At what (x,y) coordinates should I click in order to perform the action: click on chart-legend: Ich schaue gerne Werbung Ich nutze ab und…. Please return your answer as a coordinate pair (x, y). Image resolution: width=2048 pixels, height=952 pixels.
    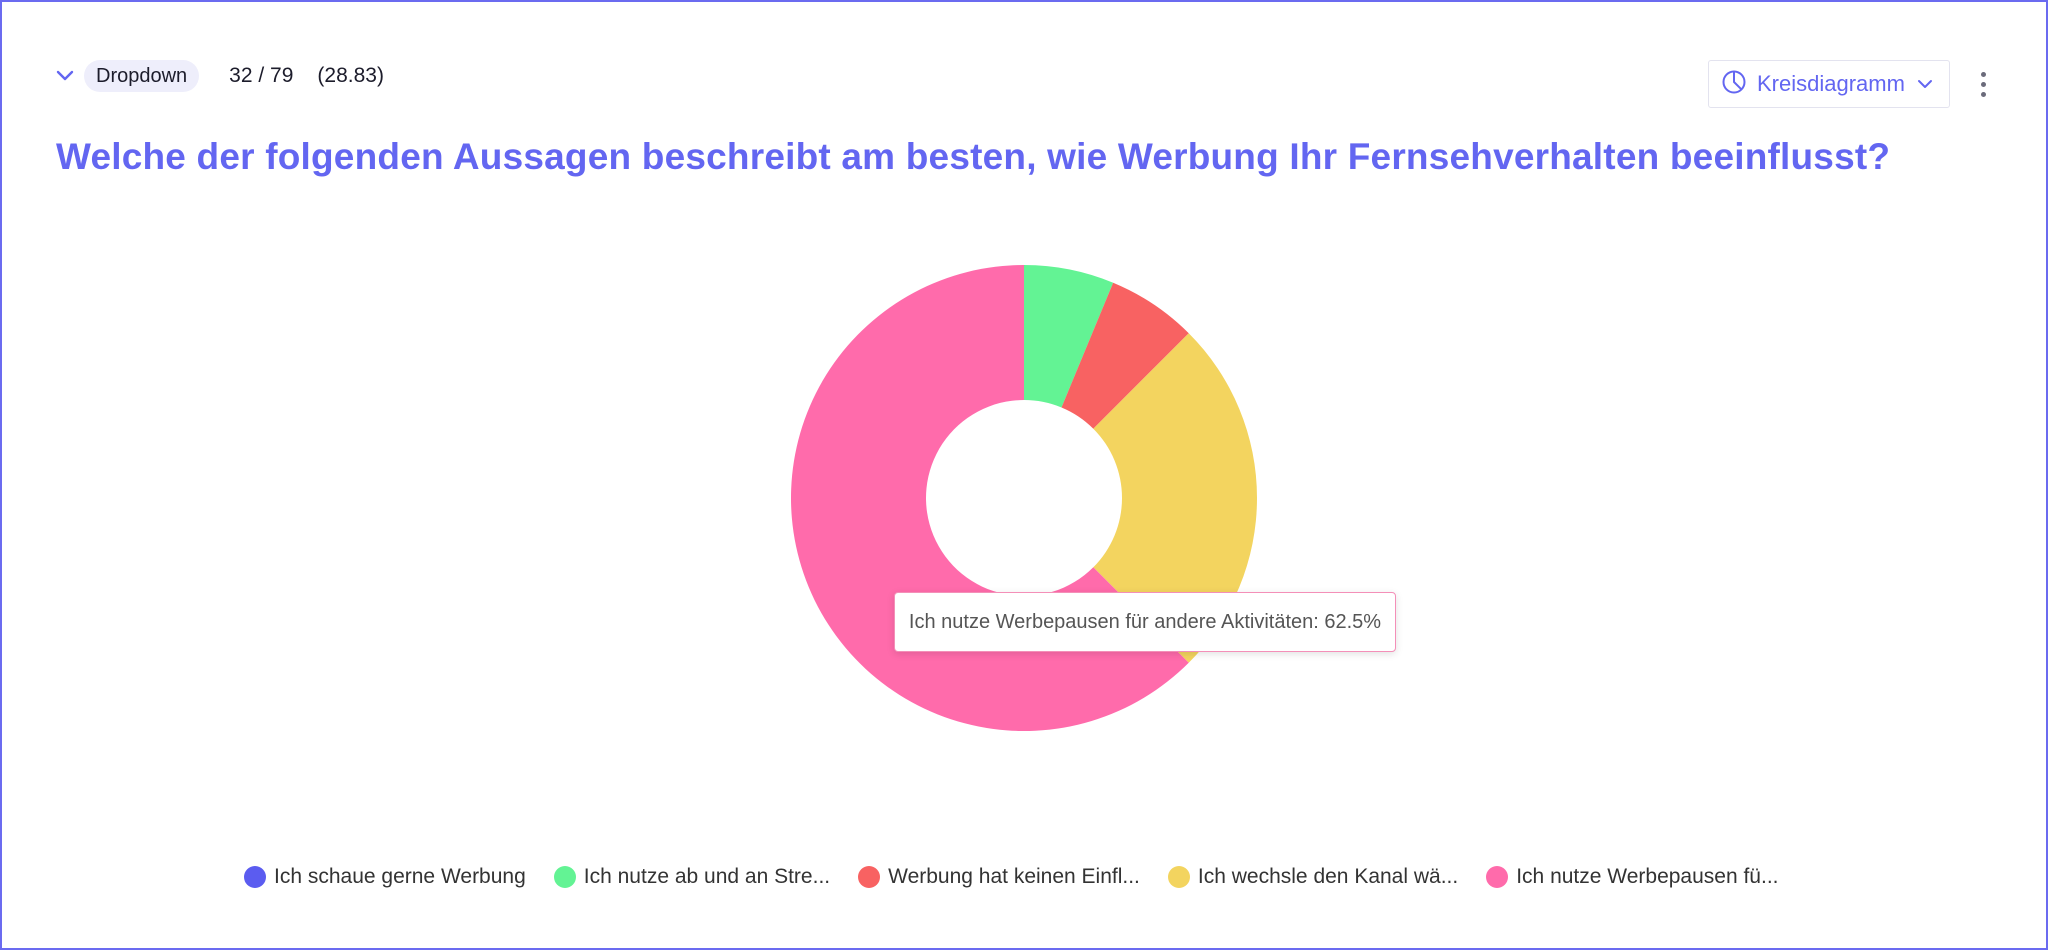
    Looking at the image, I should click on (1025, 877).